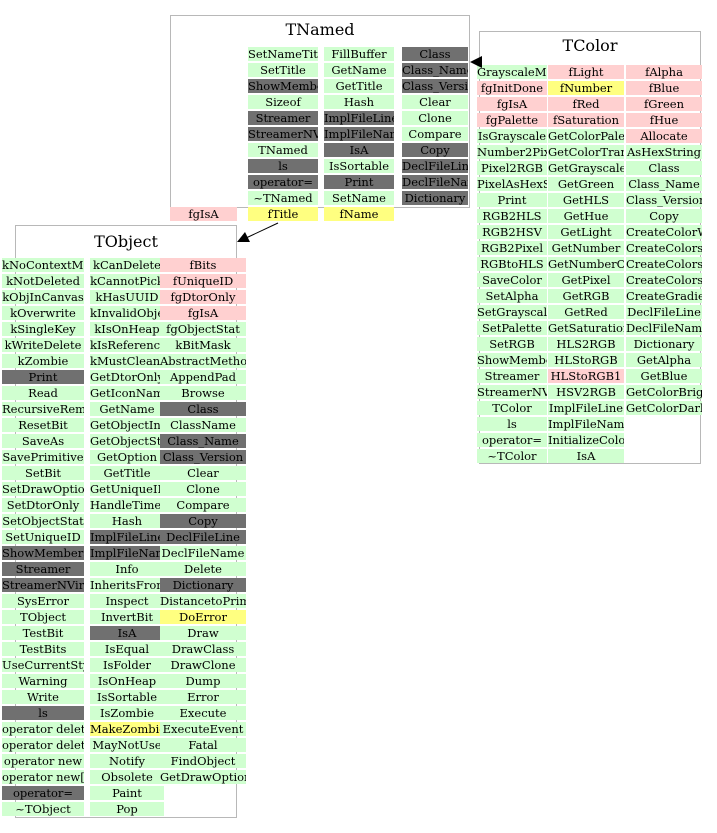 This screenshot has width=717, height=833. I want to click on class-member-entry: GetBlue, so click(664, 376).